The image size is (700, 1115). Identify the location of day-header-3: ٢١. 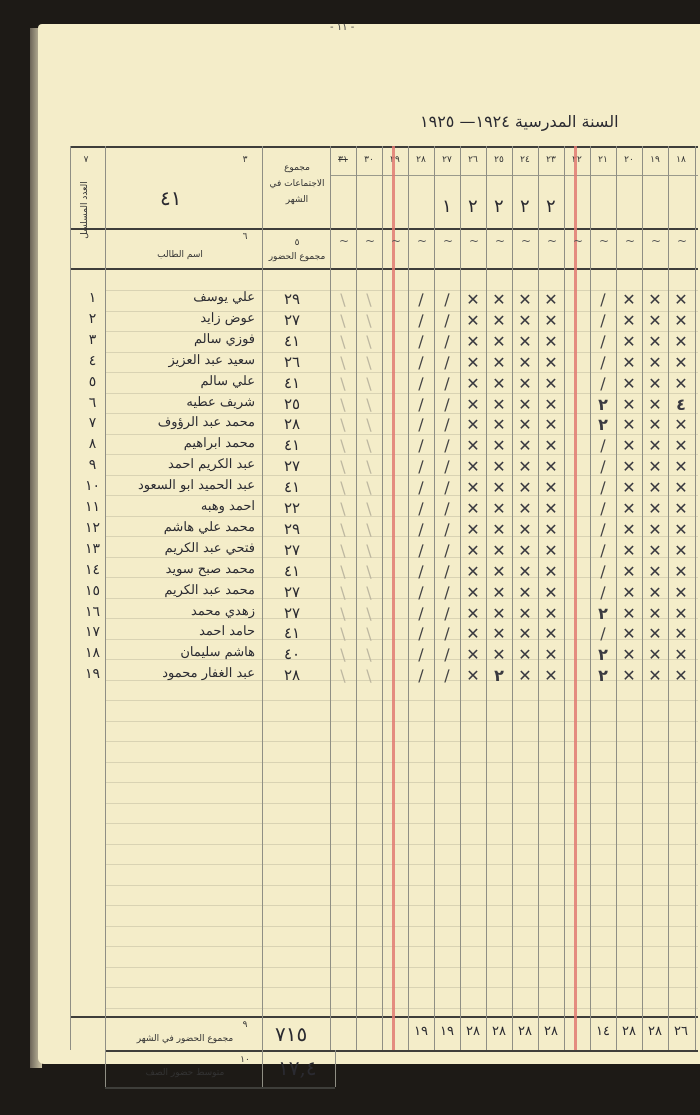
(603, 160).